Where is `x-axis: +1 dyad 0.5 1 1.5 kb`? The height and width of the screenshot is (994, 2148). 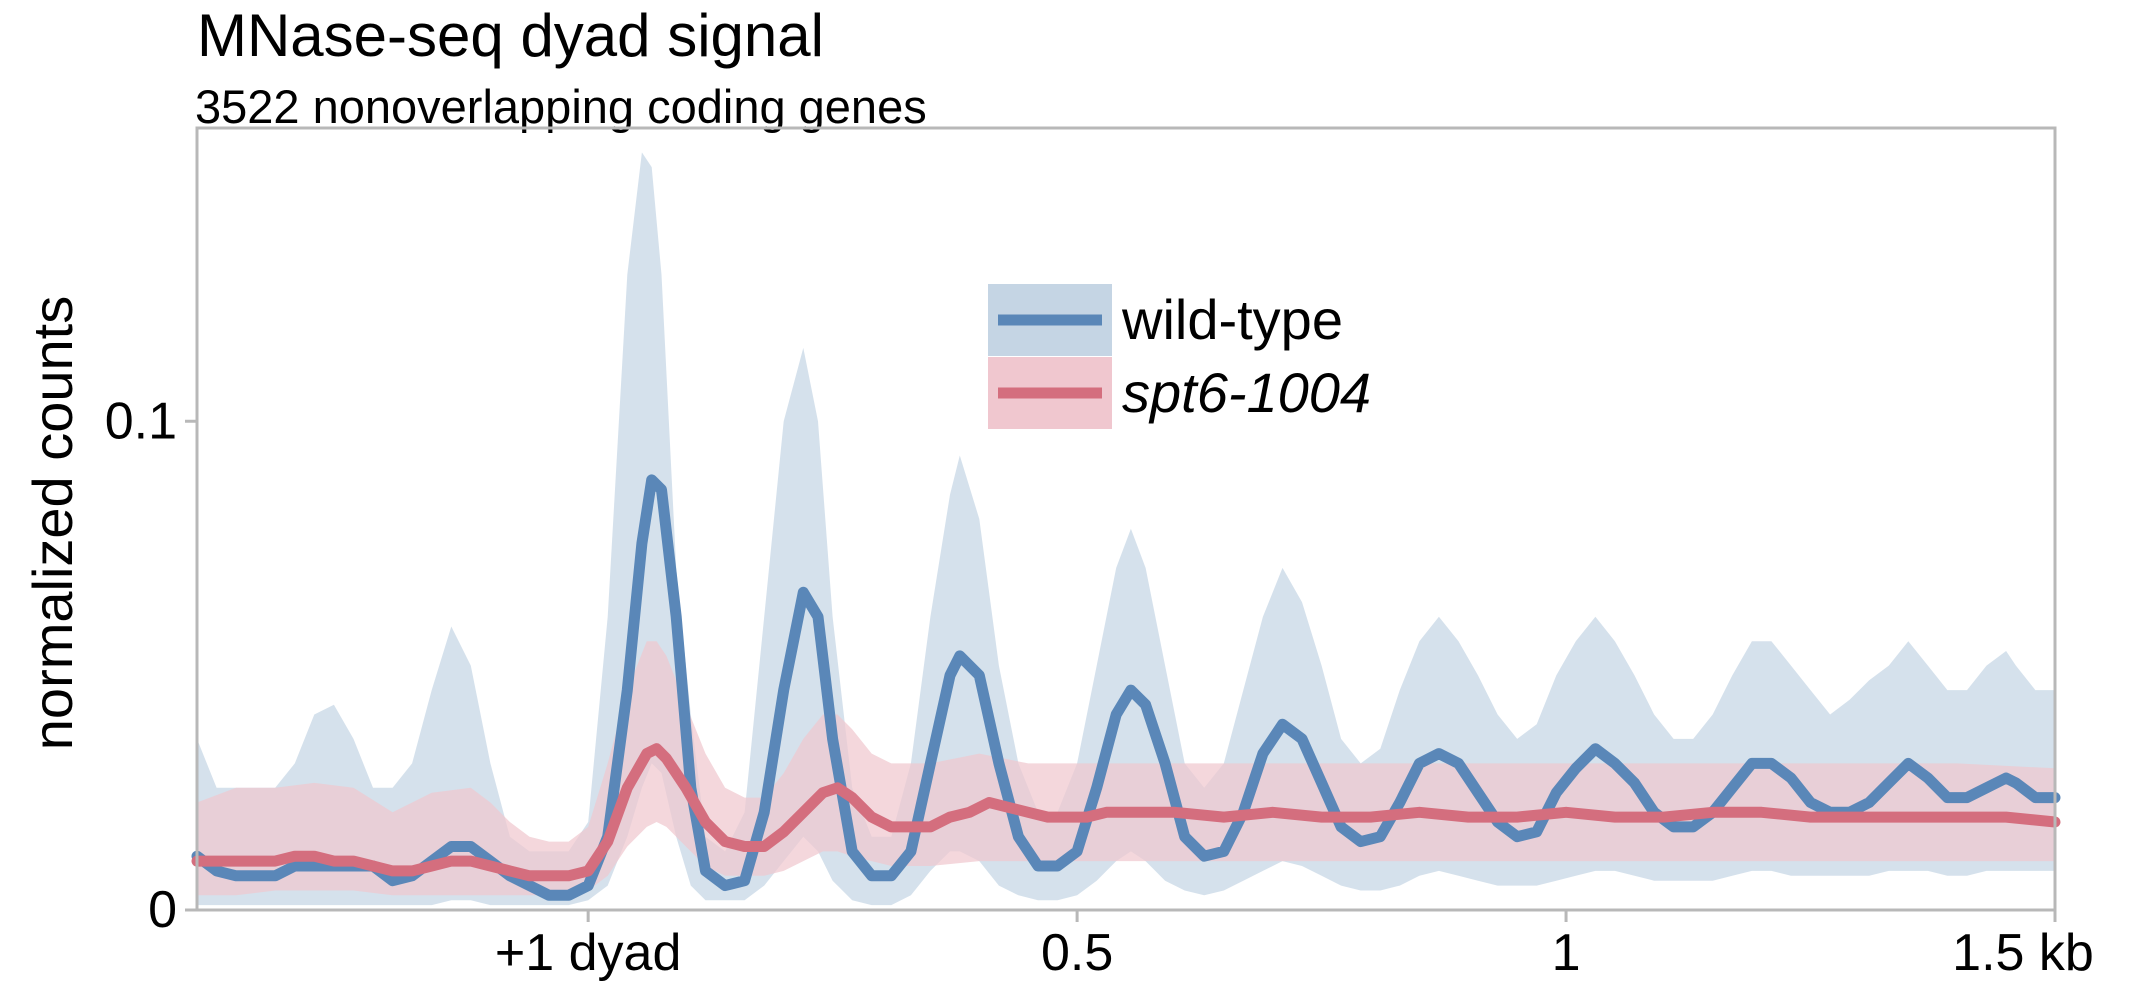 x-axis: +1 dyad 0.5 1 1.5 kb is located at coordinates (1294, 946).